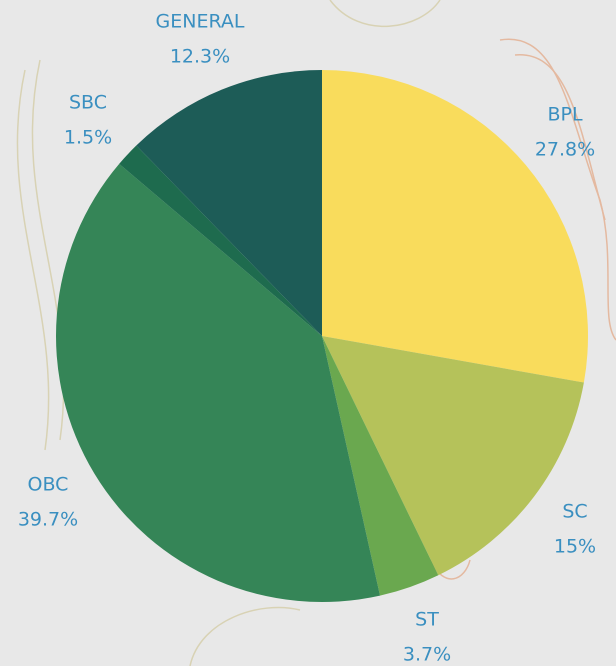 The width and height of the screenshot is (616, 666). Describe the element at coordinates (565, 150) in the screenshot. I see `slice-value-label: 27.8%` at that location.